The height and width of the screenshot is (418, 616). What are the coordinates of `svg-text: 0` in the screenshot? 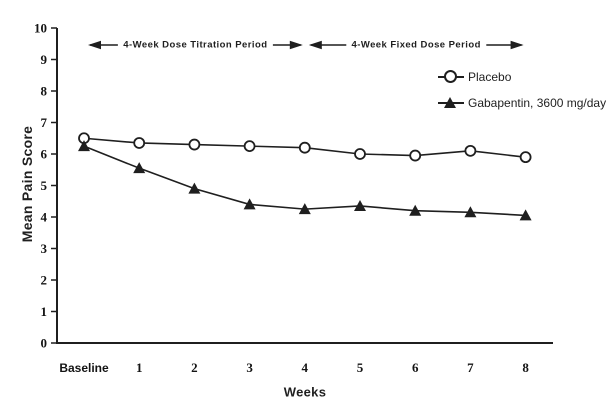 It's located at (44, 343).